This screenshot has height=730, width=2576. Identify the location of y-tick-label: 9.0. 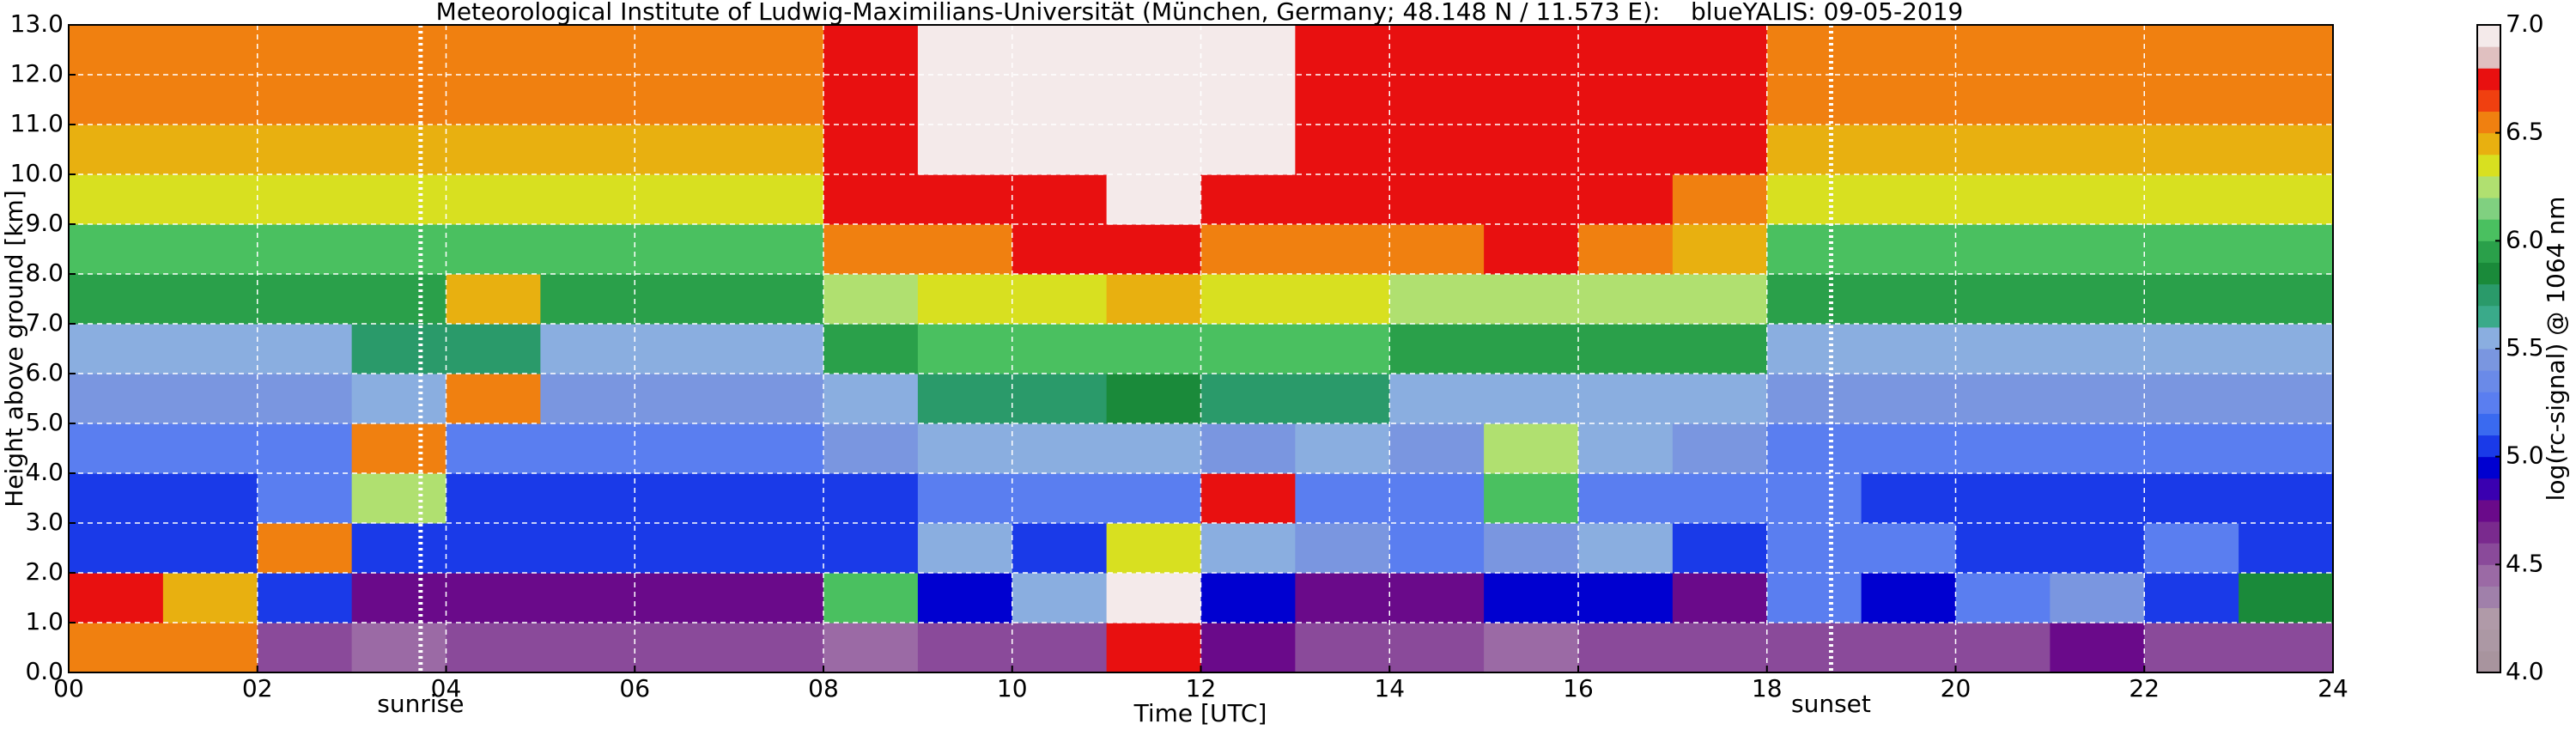
(44, 223).